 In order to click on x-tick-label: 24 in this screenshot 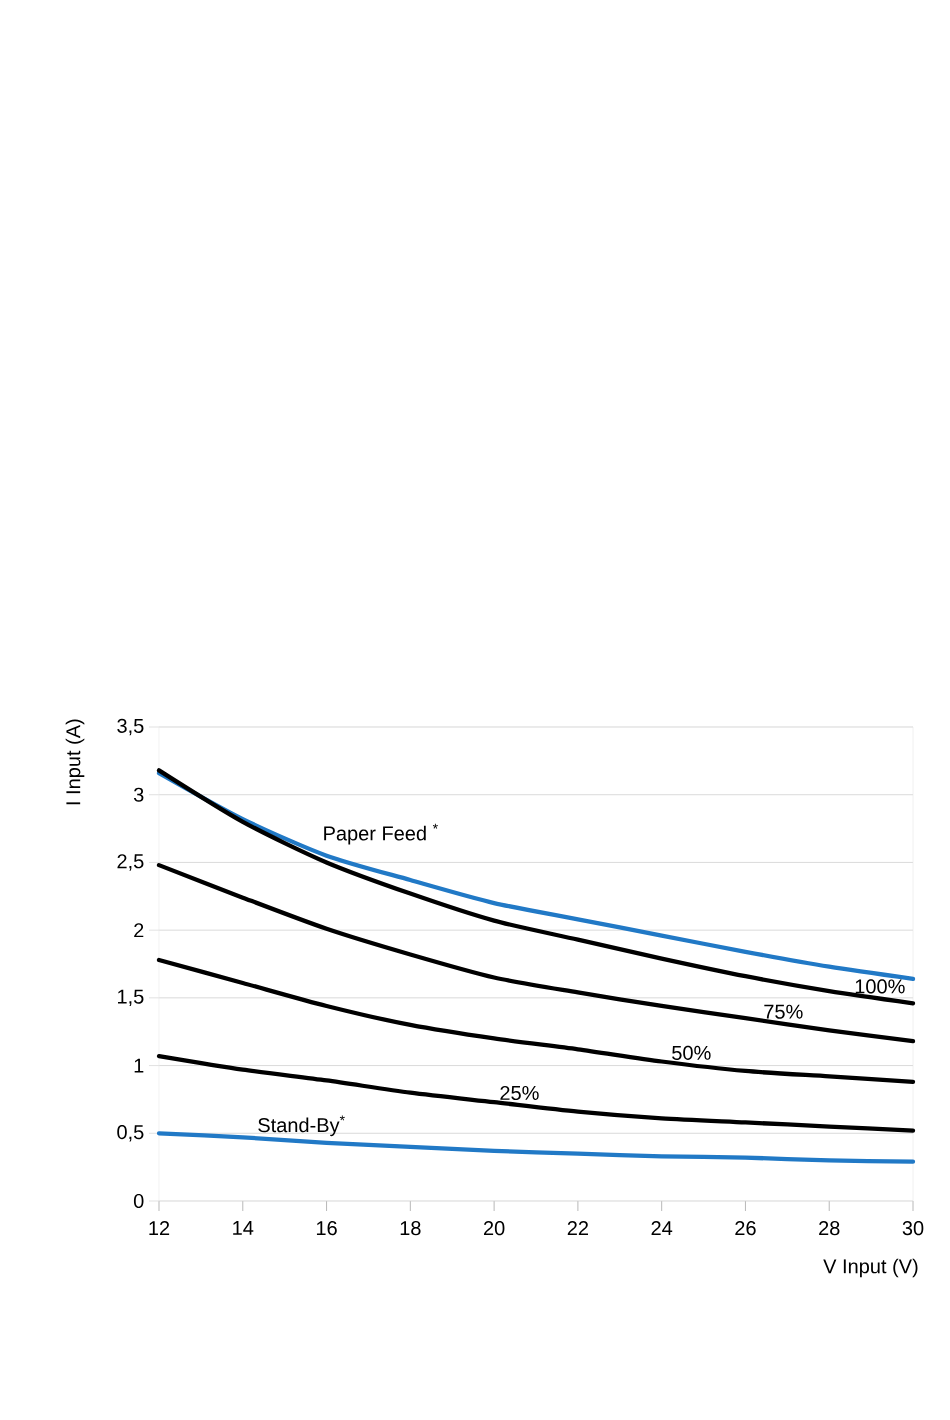, I will do `click(662, 1228)`.